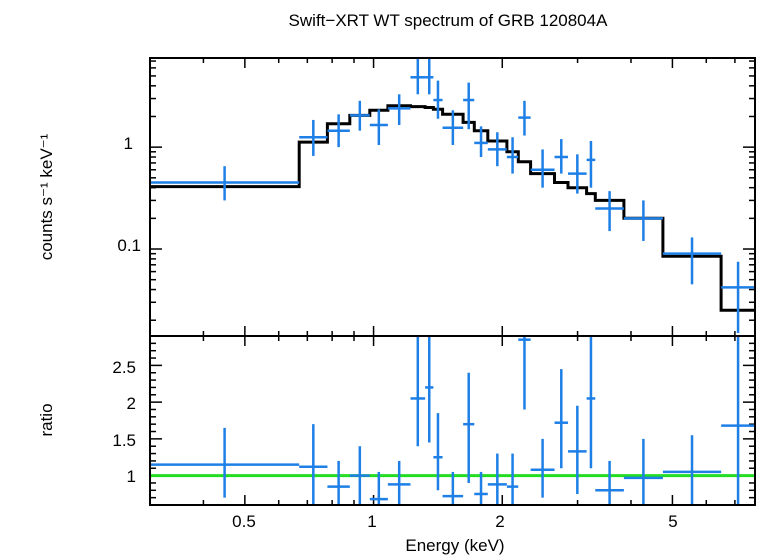  Describe the element at coordinates (672, 521) in the screenshot. I see `x-tick-label-5: 5` at that location.